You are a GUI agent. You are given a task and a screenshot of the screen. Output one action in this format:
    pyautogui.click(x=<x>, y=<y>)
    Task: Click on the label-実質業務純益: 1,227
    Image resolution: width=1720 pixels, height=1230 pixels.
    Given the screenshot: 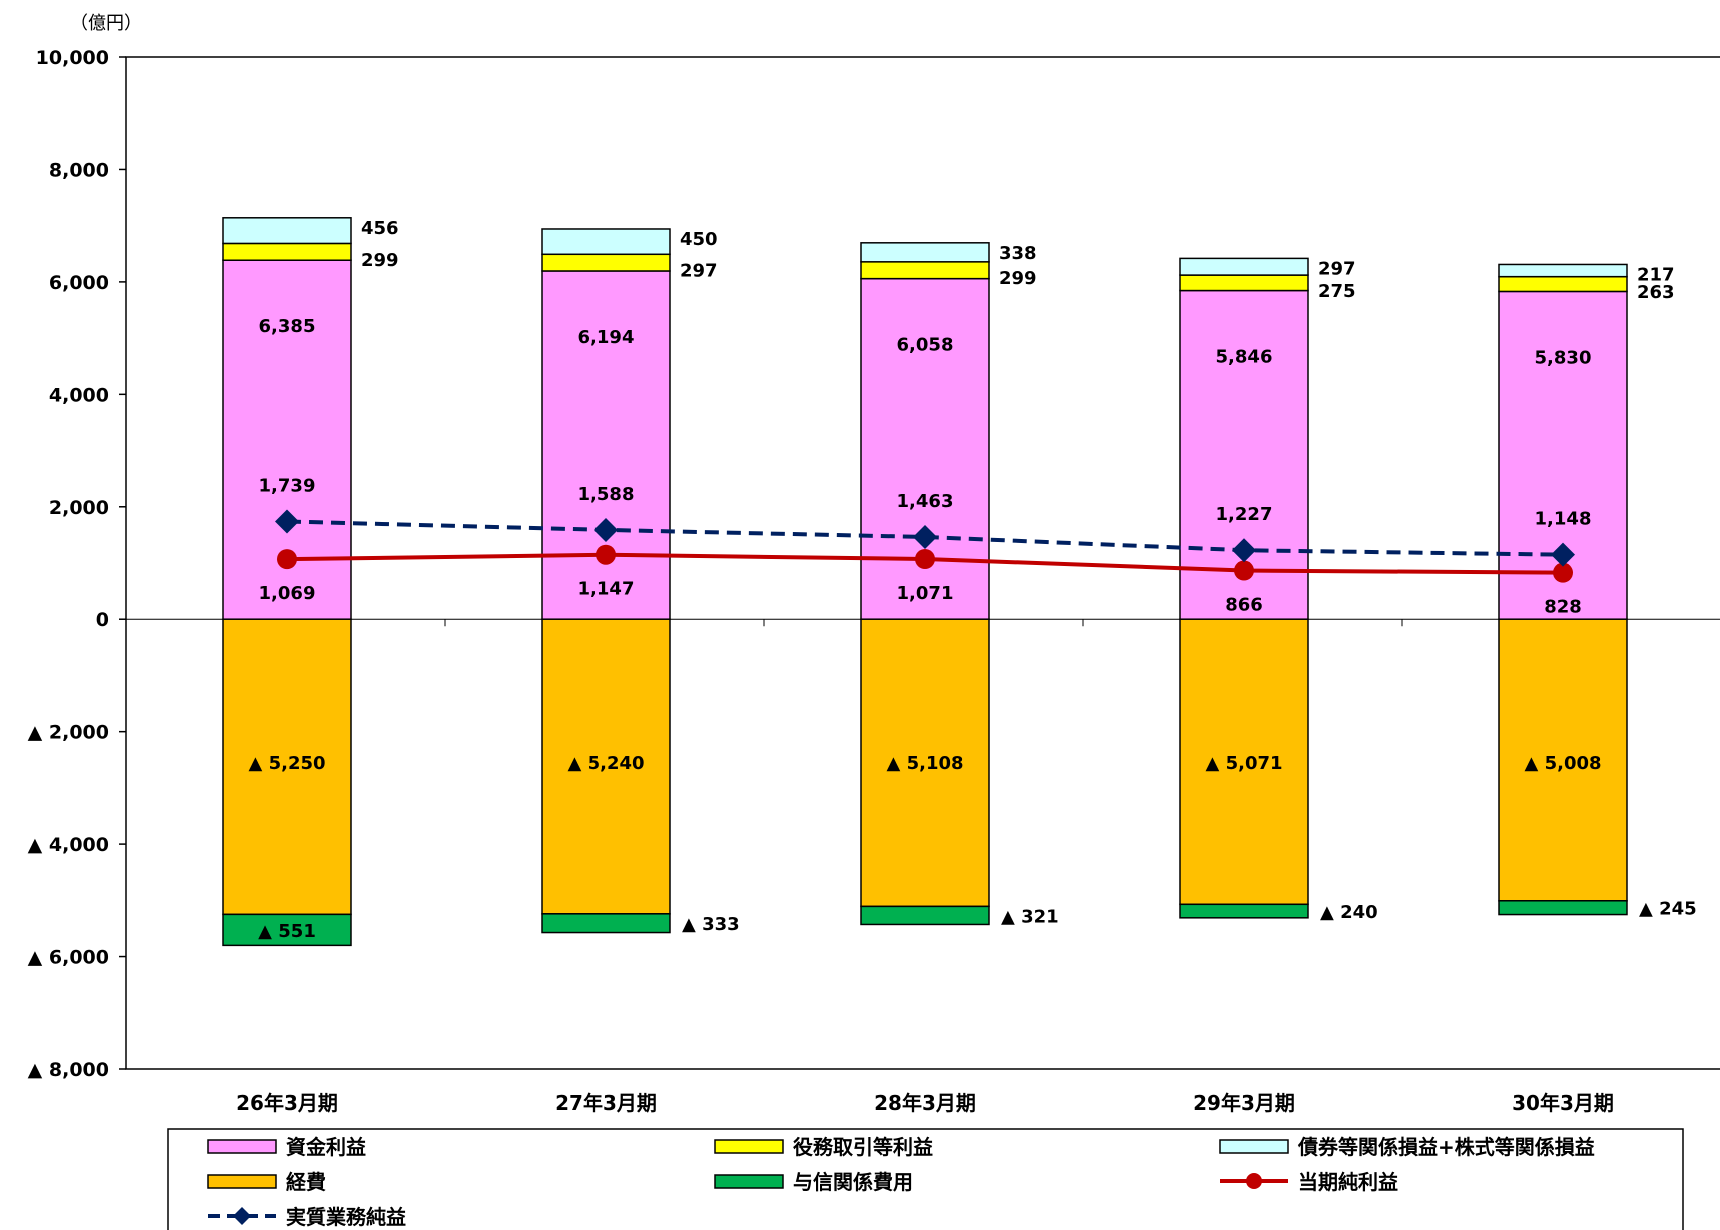 What is the action you would take?
    pyautogui.click(x=1244, y=514)
    